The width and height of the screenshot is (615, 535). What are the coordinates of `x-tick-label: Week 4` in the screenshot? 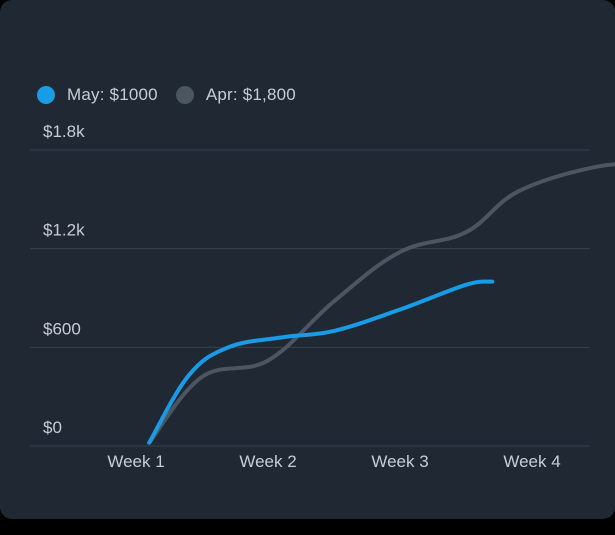 It's located at (531, 461).